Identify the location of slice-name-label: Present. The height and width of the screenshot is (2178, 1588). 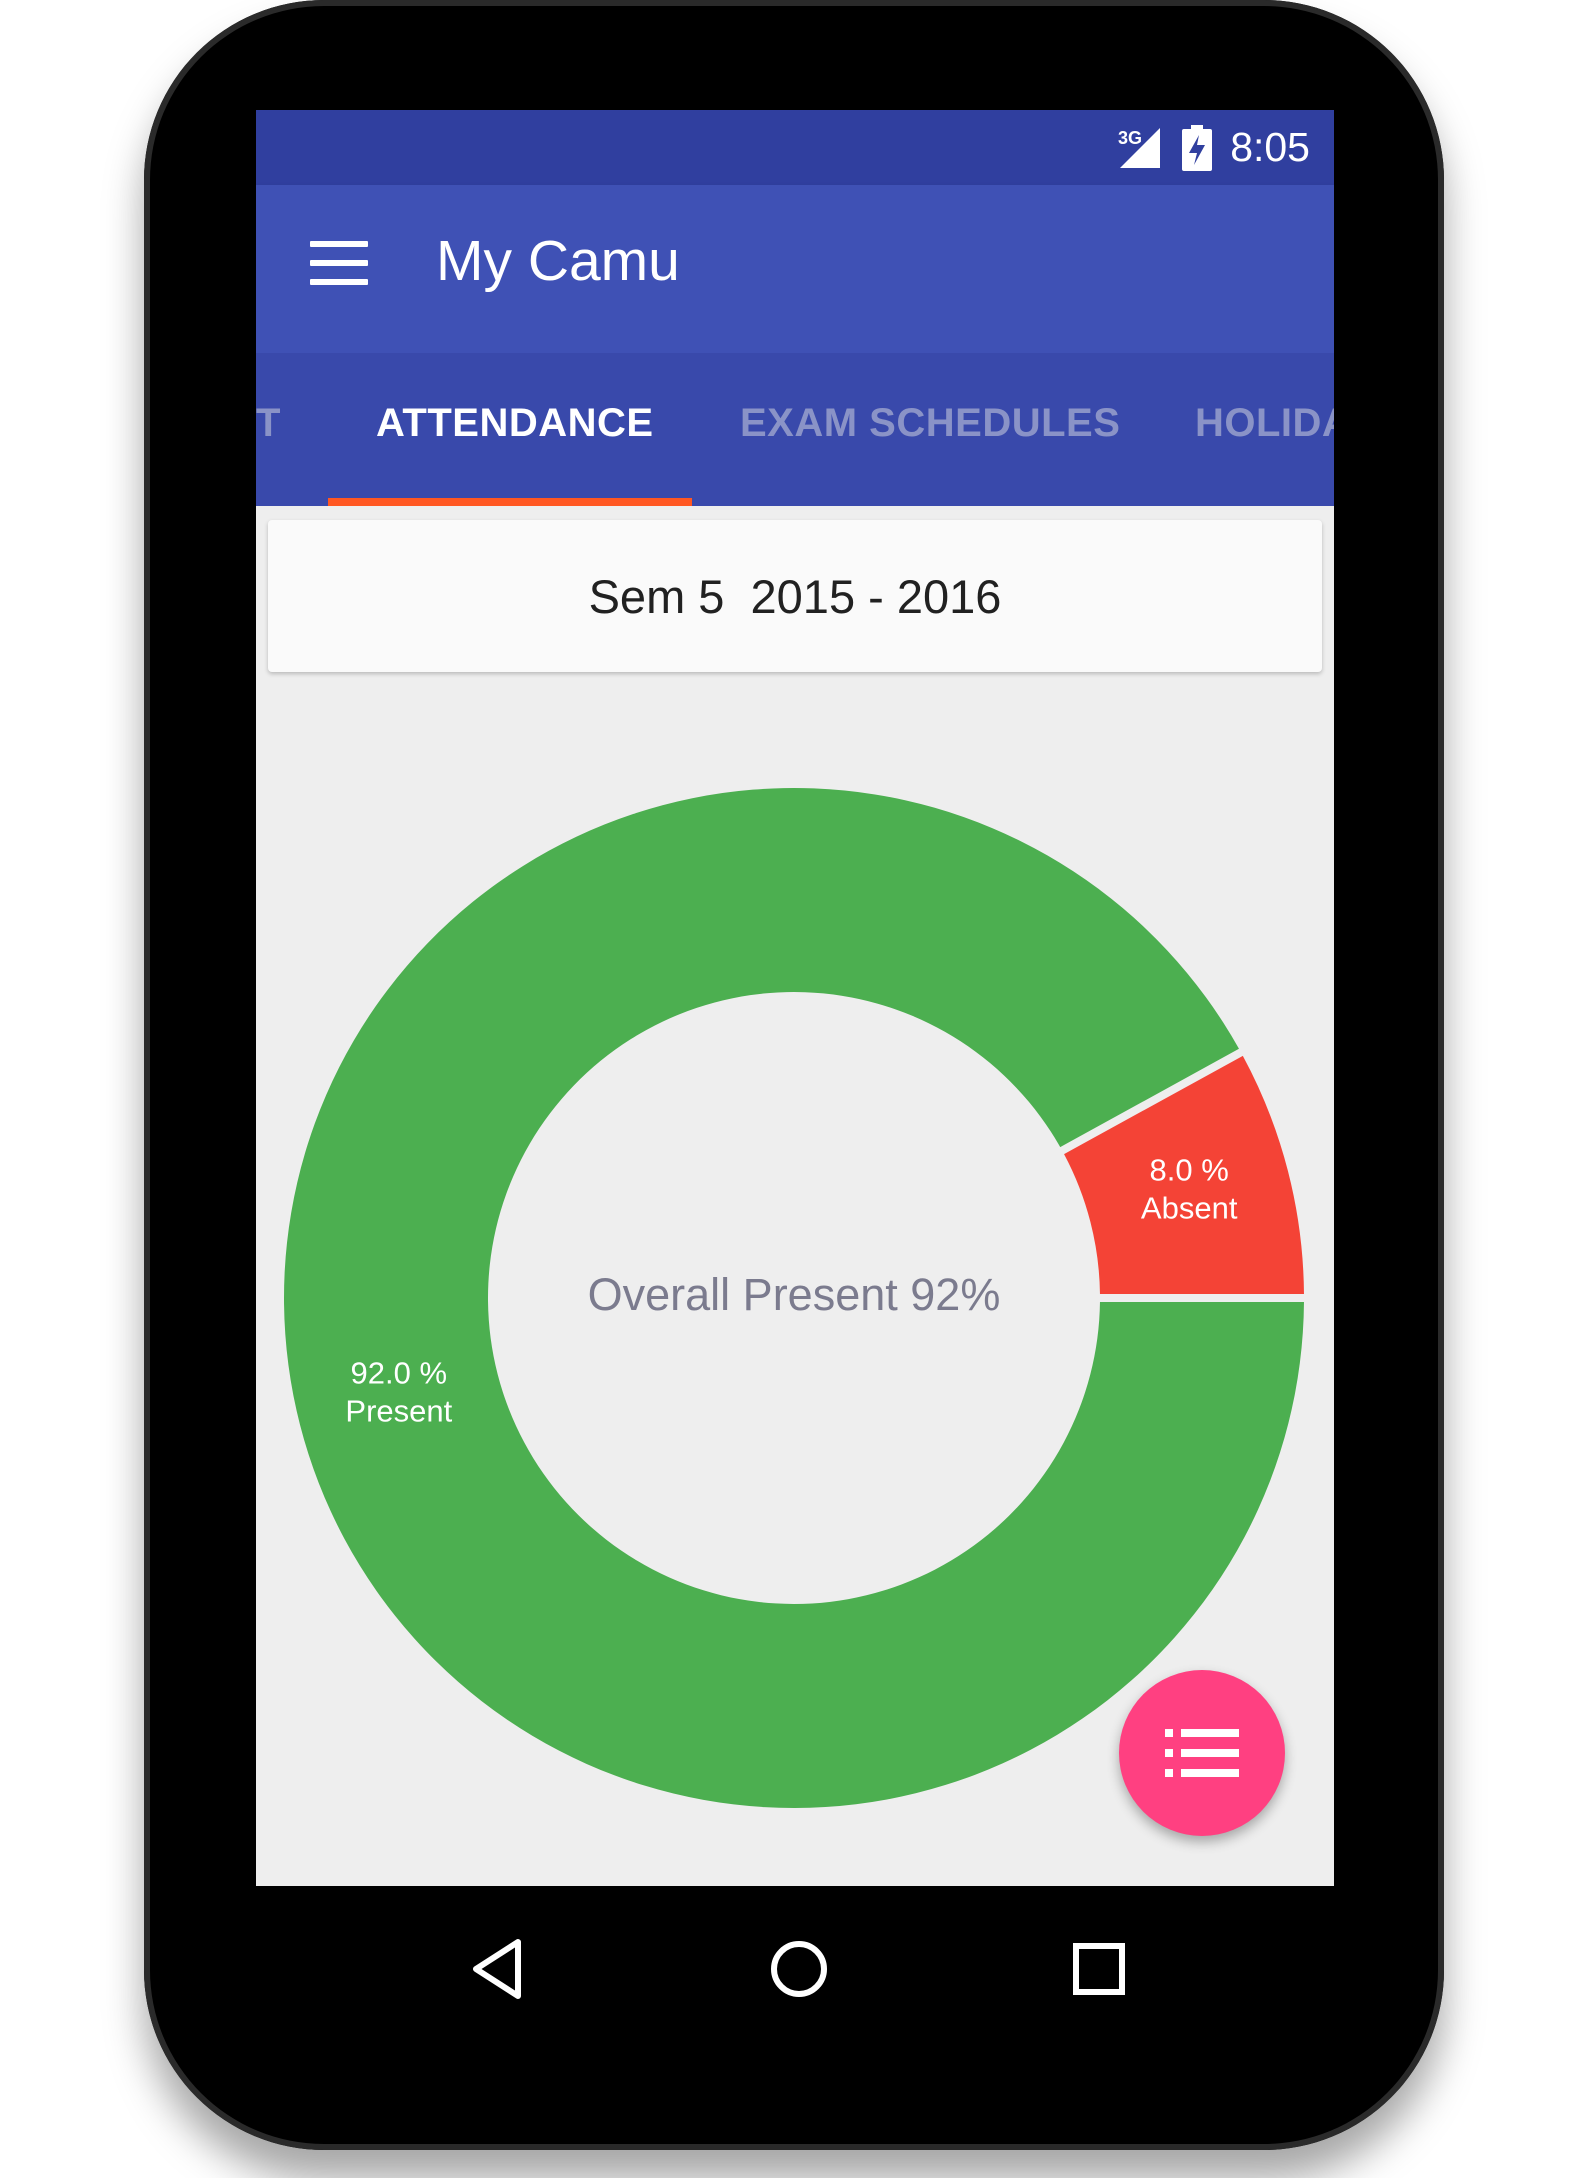
(398, 1410).